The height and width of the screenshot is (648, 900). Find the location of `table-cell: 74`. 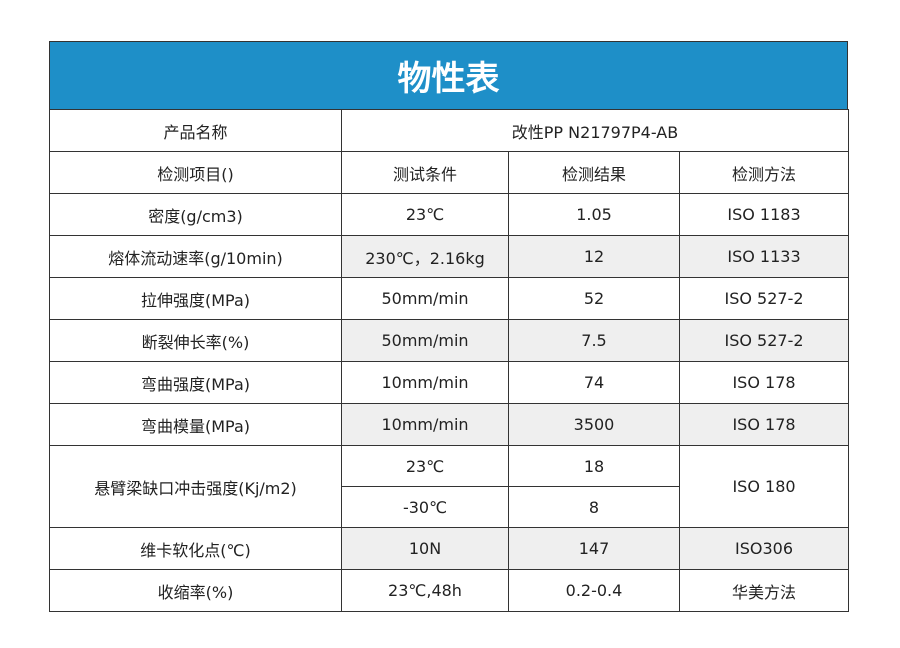

table-cell: 74 is located at coordinates (594, 382).